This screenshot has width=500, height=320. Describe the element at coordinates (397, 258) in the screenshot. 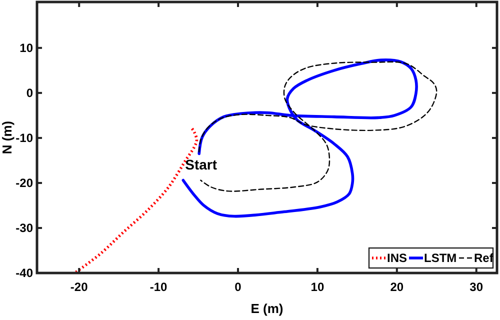

I see `legend-label: INS` at that location.